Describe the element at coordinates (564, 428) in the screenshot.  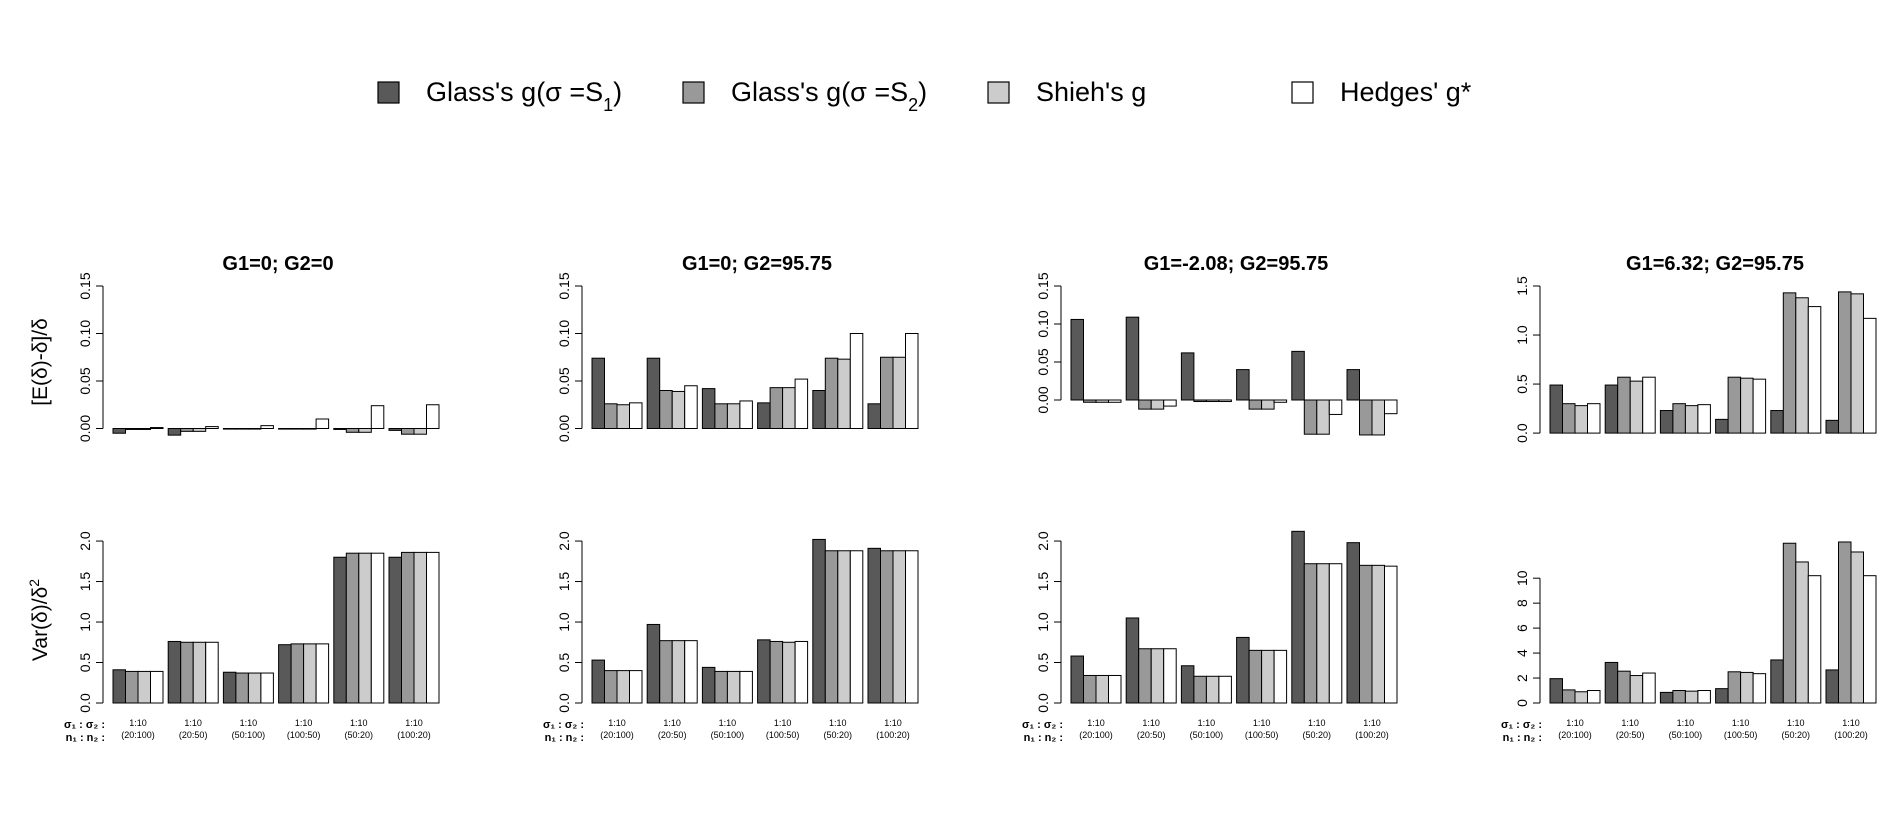
I see `y-tick-label: 0.00` at that location.